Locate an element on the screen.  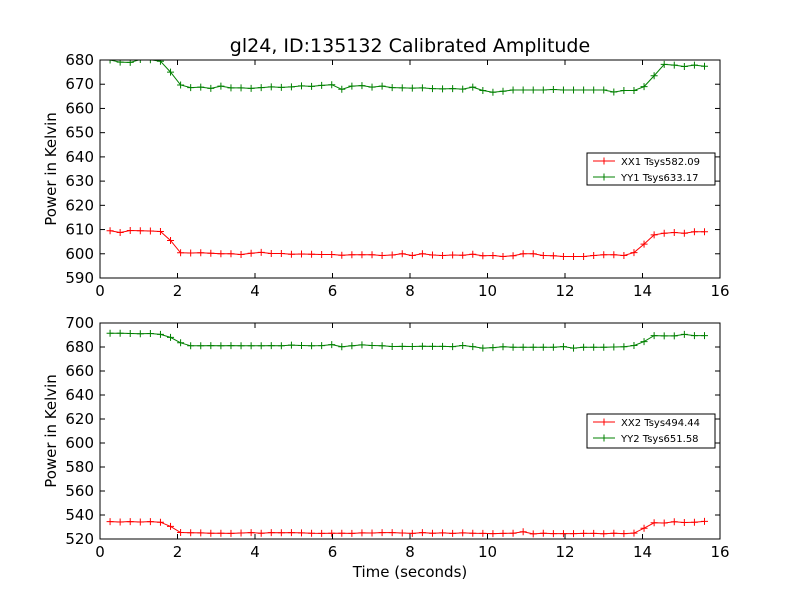
top-legend-box is located at coordinates (651, 169).